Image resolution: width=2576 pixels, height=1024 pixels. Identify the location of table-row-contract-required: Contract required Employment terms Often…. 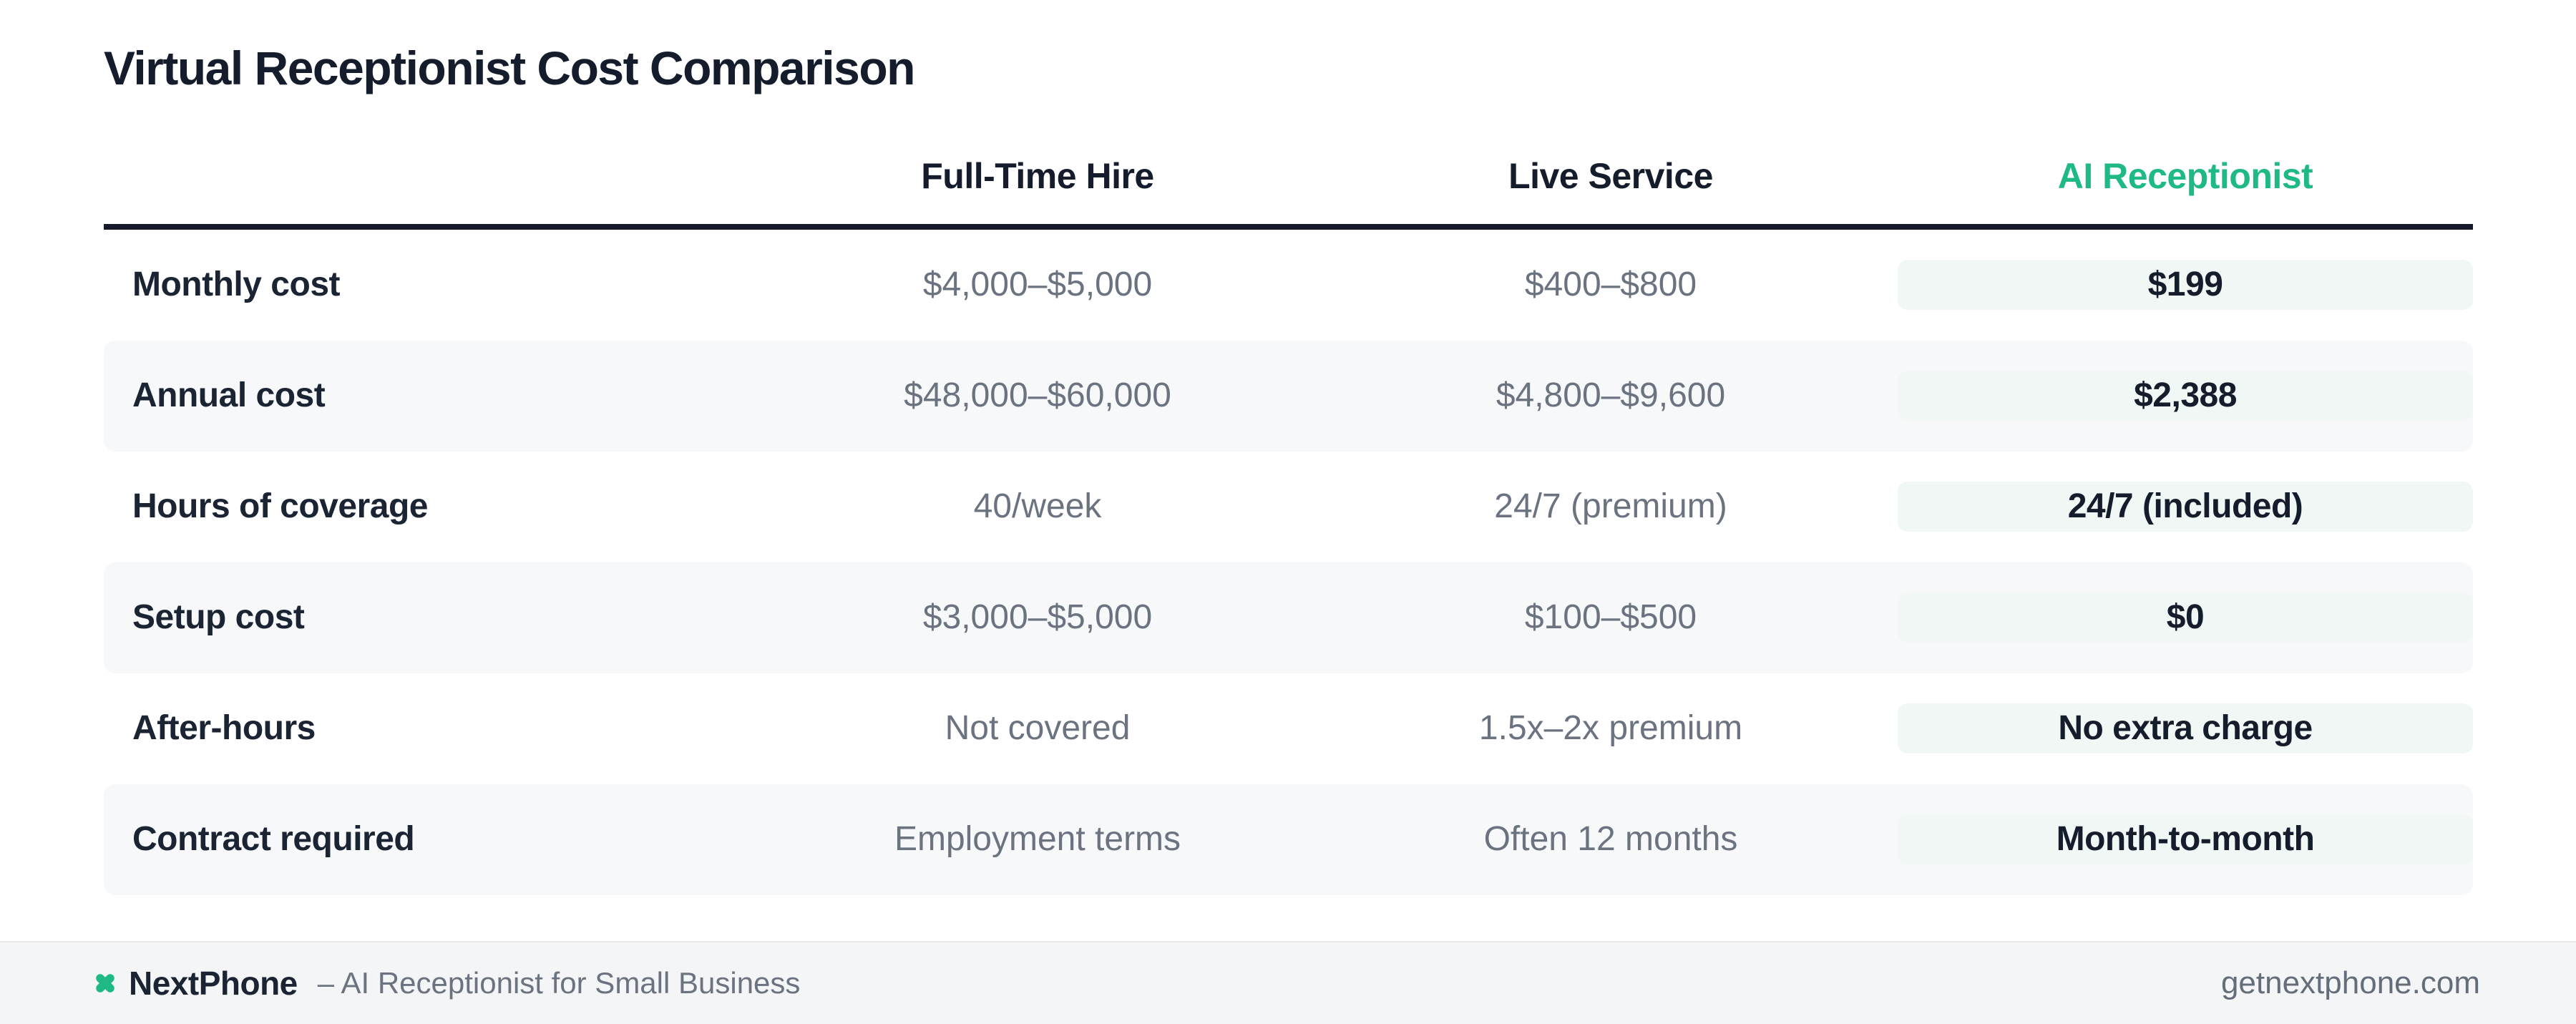
(1288, 839).